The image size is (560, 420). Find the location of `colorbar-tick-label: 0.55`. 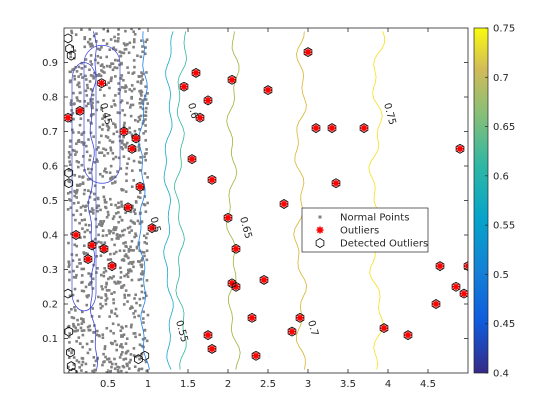

colorbar-tick-label: 0.55 is located at coordinates (504, 226).